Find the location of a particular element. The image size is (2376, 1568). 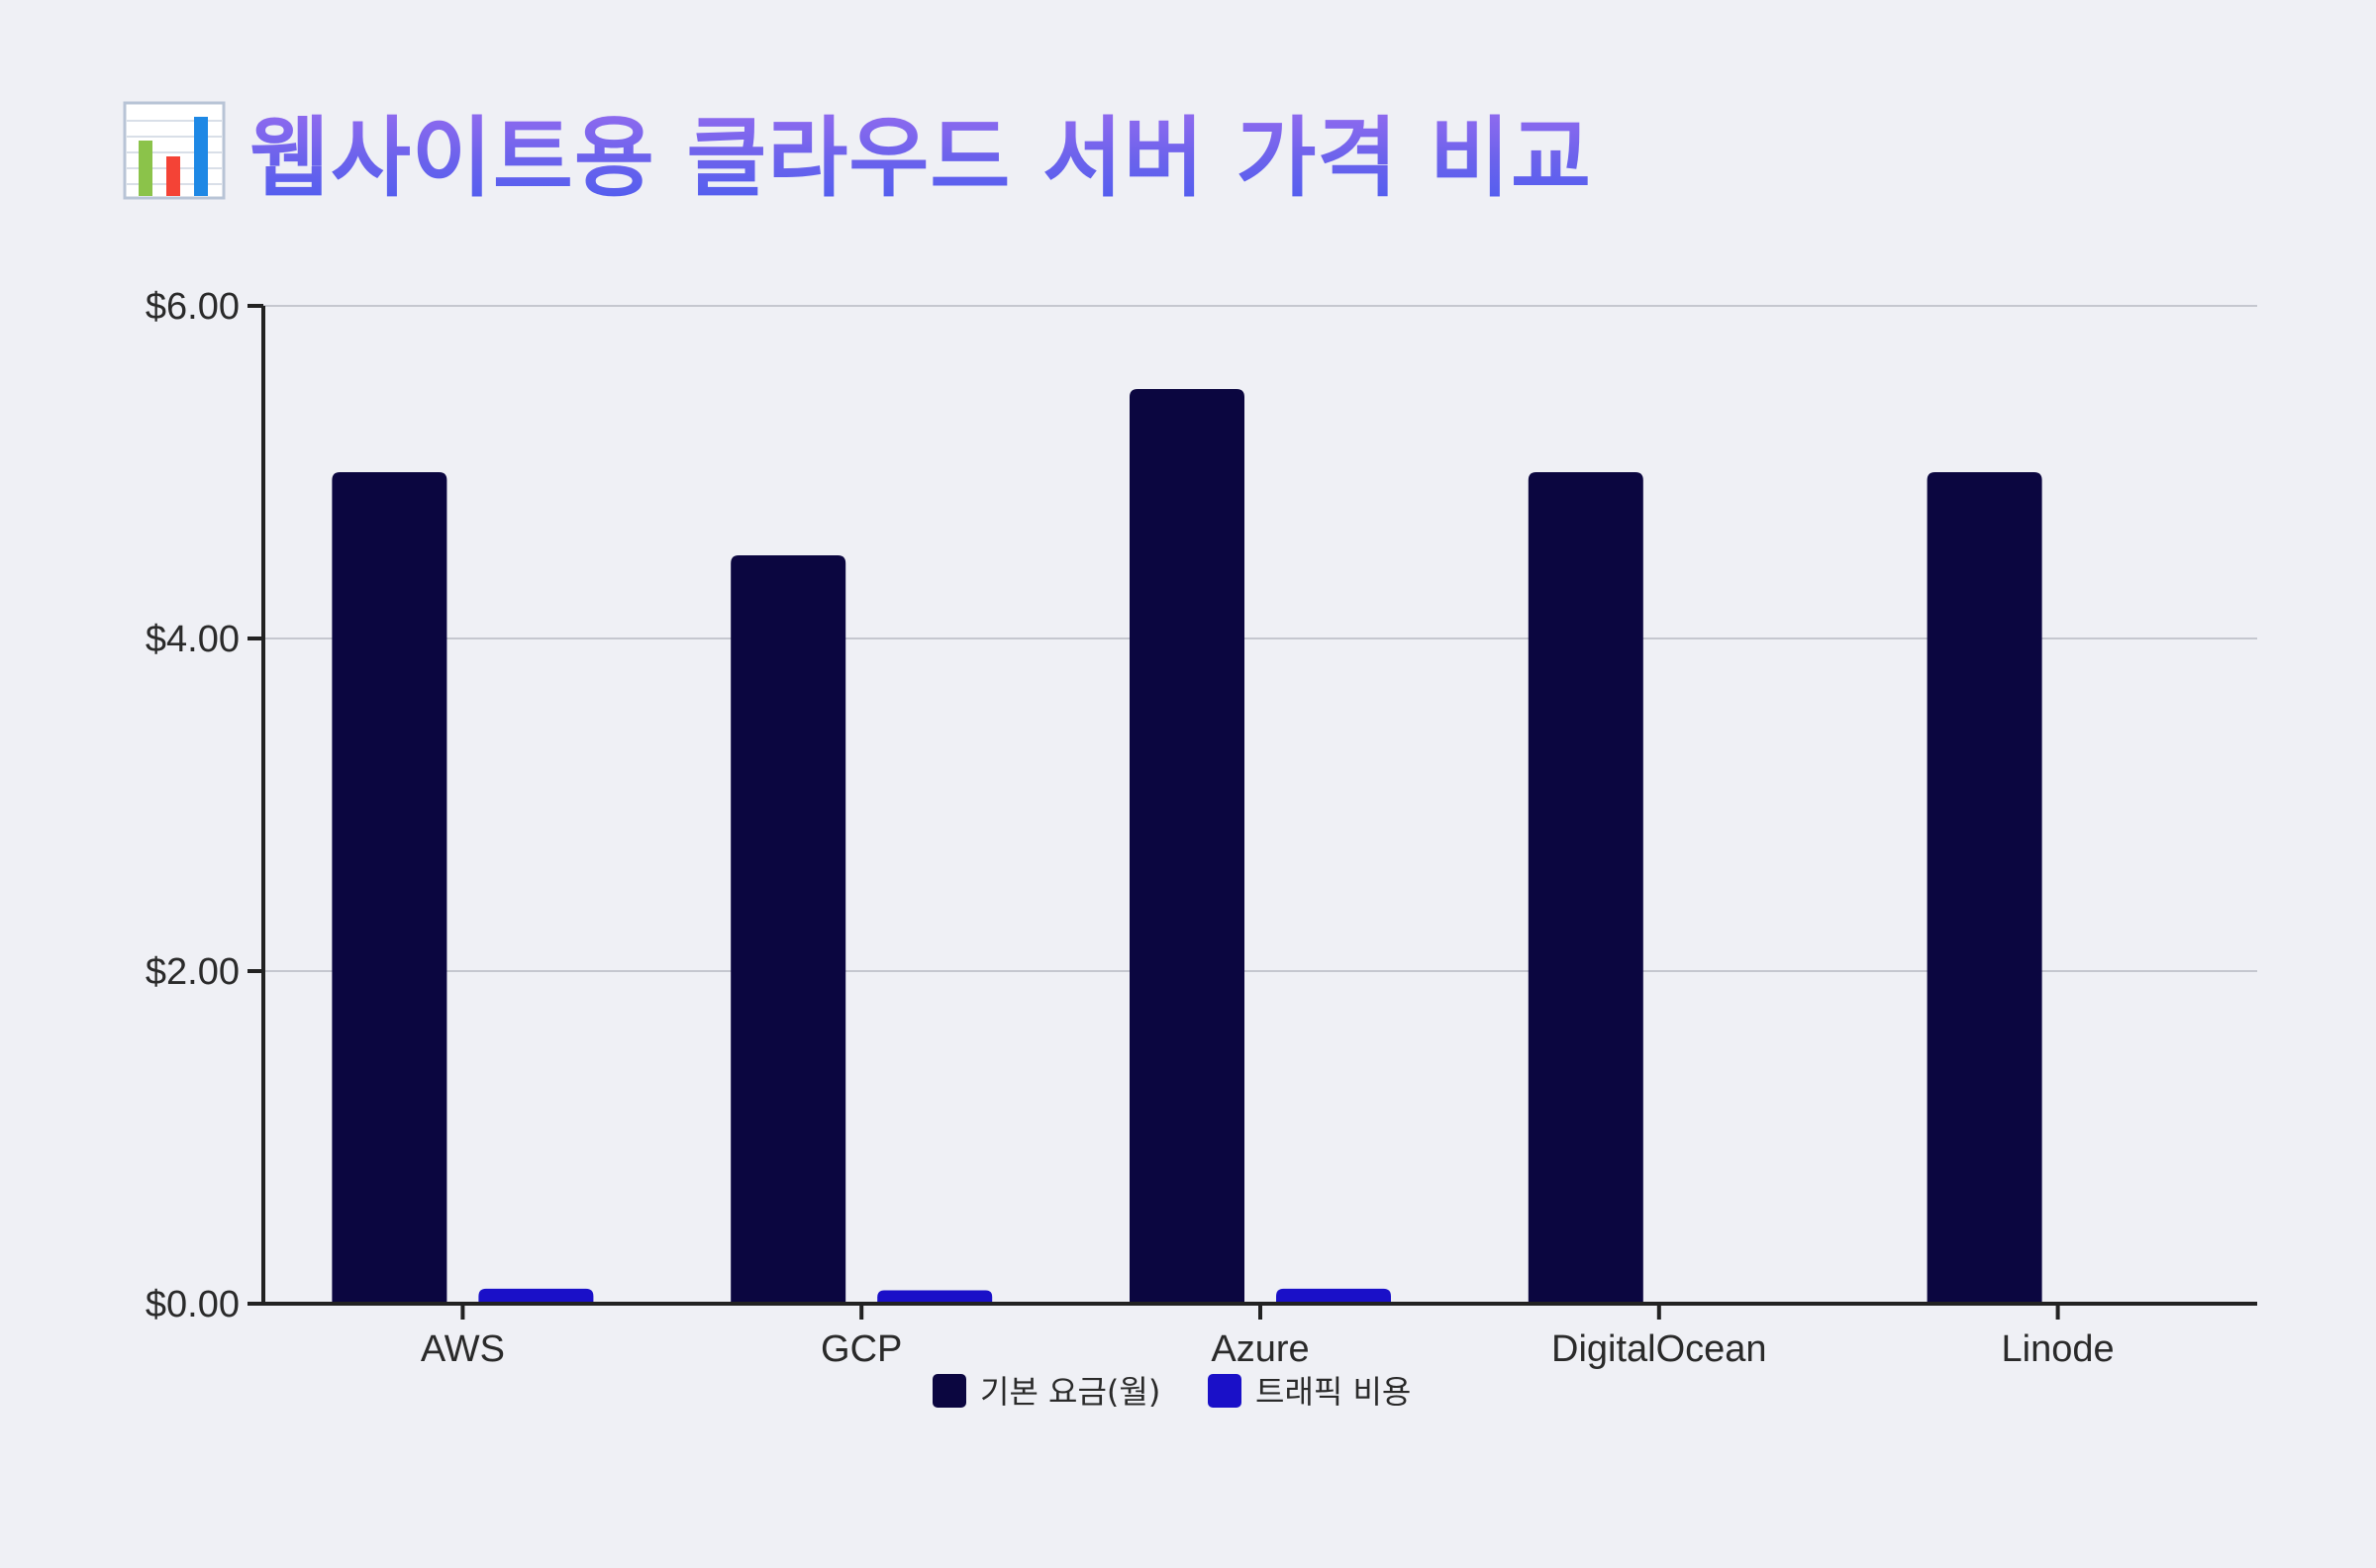

x-tick-label: GCP is located at coordinates (861, 1349).